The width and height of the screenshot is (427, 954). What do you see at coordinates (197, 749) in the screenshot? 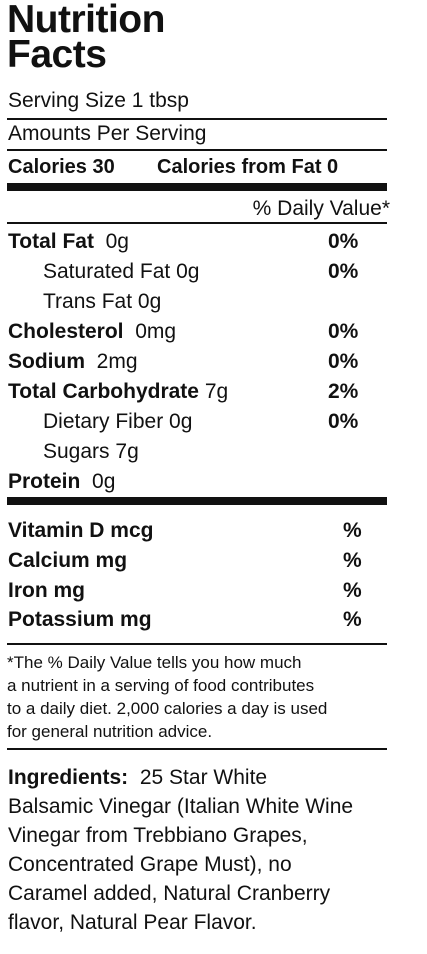
I see `divider-footnote` at bounding box center [197, 749].